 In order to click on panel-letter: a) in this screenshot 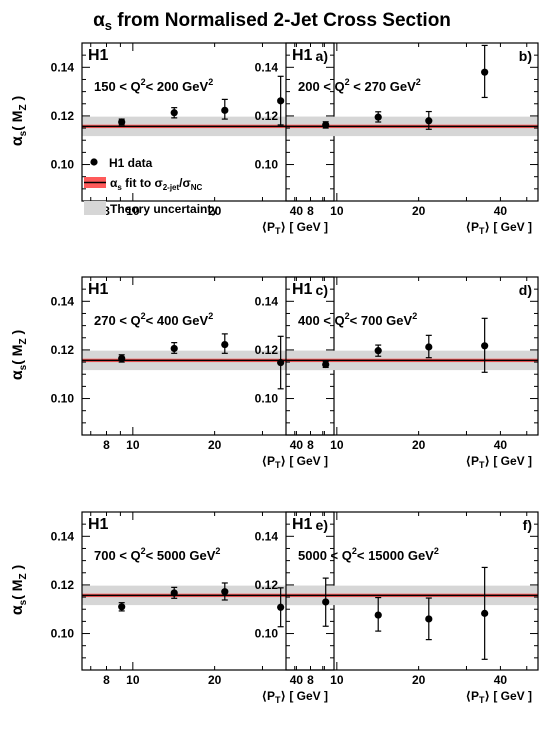, I will do `click(322, 56)`.